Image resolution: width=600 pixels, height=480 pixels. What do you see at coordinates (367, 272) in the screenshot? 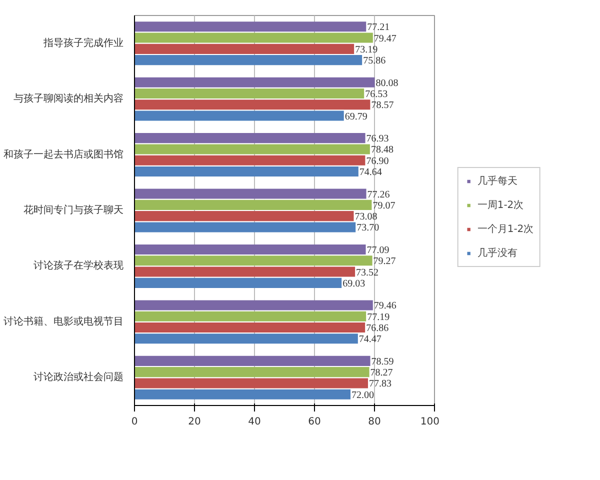
I see `data-label: 73.52` at bounding box center [367, 272].